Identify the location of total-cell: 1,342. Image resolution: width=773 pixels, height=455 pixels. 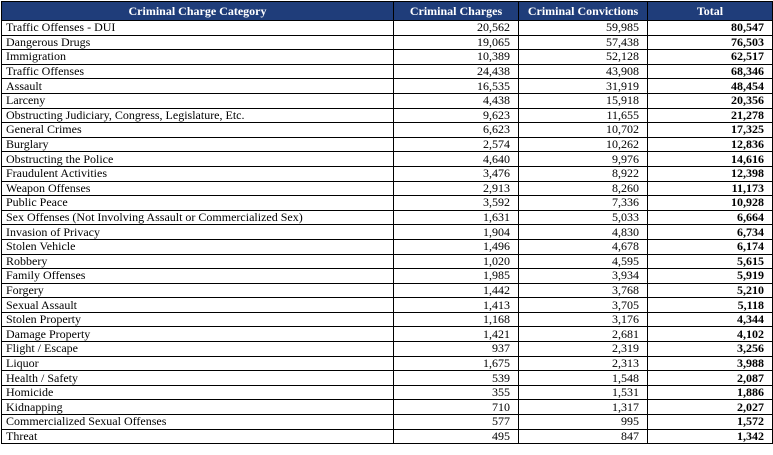
(710, 436).